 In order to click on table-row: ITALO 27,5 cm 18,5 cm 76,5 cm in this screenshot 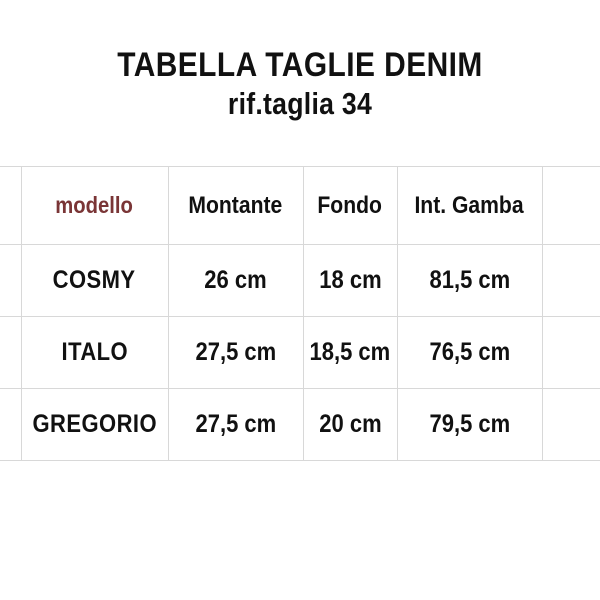, I will do `click(300, 352)`.